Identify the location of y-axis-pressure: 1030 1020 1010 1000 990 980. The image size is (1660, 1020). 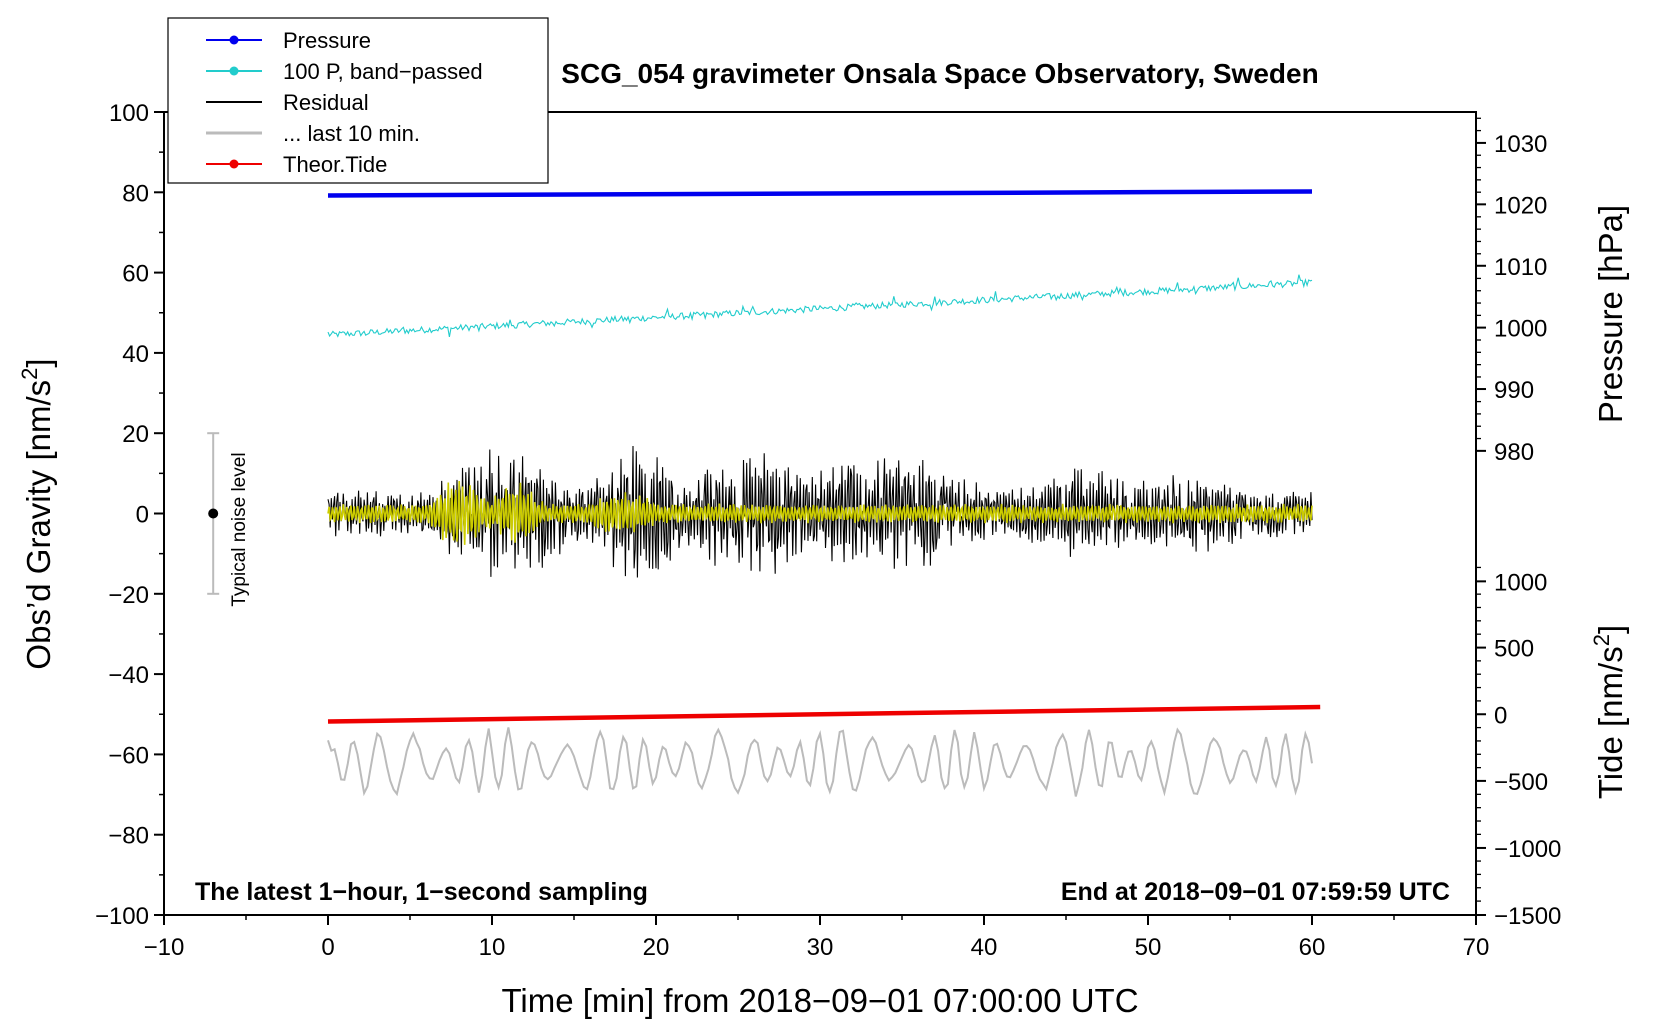
(1511, 291).